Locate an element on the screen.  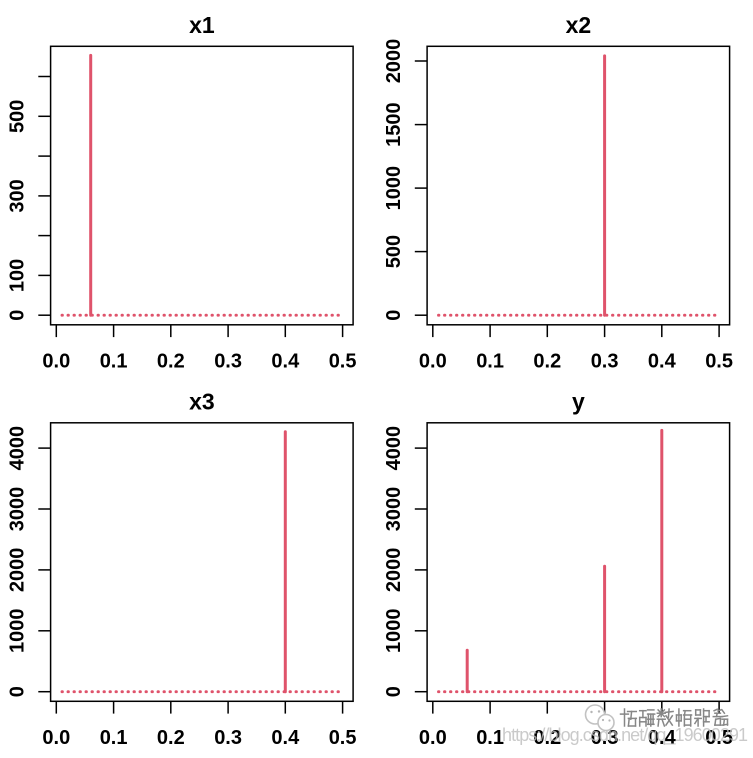
svg-text: y is located at coordinates (578, 402).